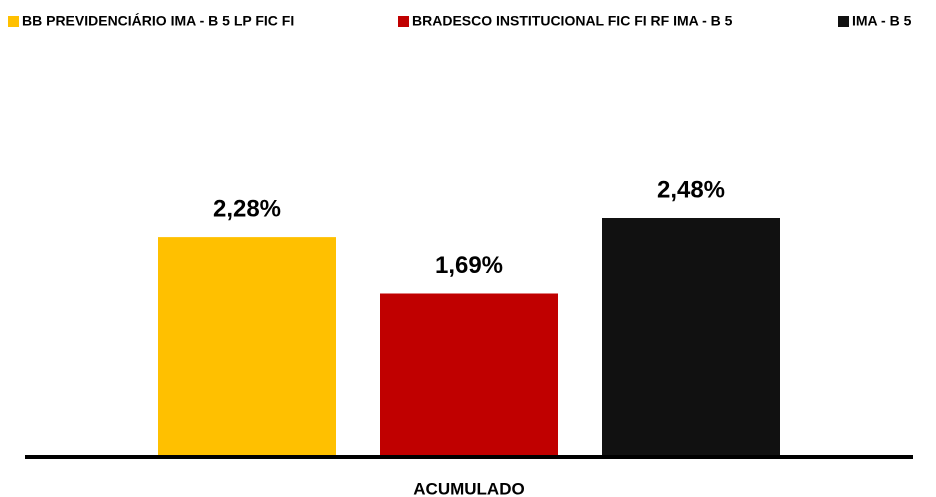 Image resolution: width=936 pixels, height=497 pixels. Describe the element at coordinates (469, 265) in the screenshot. I see `value-label: 1,69%` at that location.